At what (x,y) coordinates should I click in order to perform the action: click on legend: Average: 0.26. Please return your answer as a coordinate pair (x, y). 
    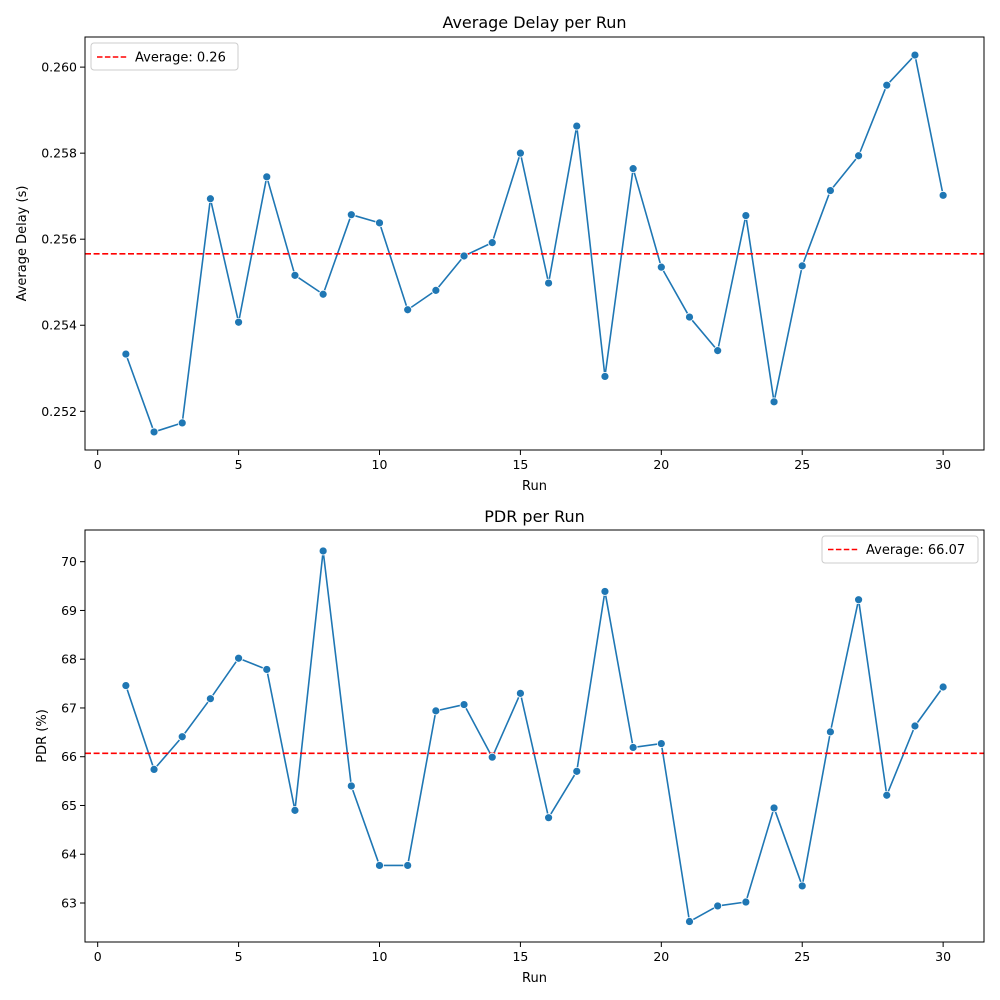
    Looking at the image, I should click on (164, 56).